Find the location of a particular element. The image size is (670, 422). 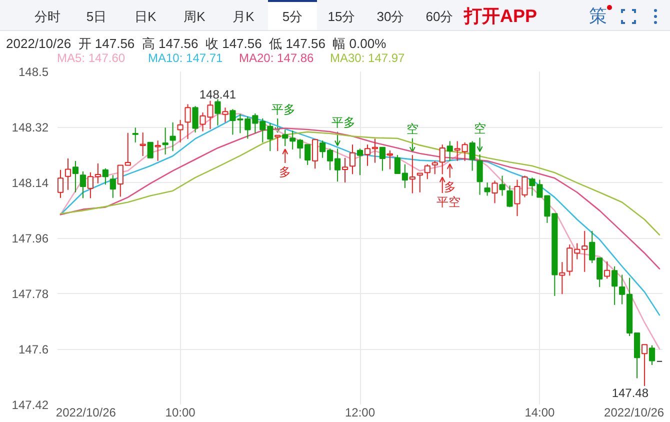

y-tick-label: 148.5 is located at coordinates (33, 72).